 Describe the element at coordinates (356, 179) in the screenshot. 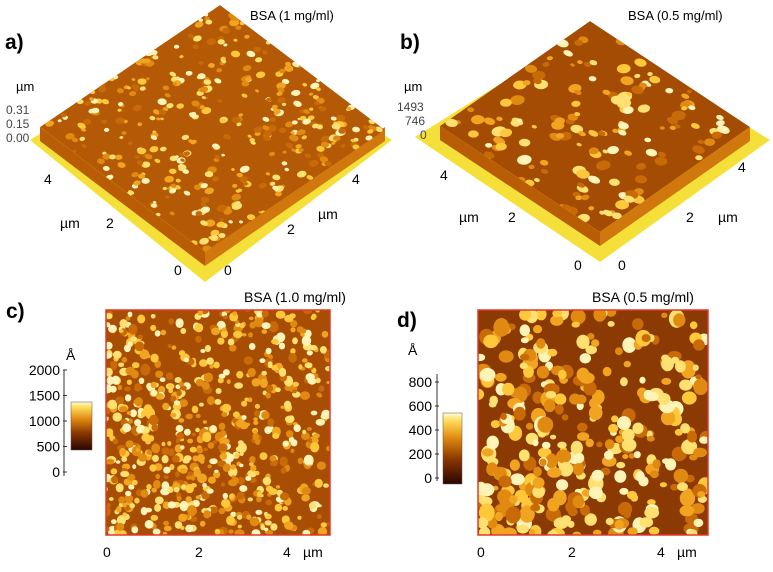

I see `panel-a-right-tick: 4` at that location.